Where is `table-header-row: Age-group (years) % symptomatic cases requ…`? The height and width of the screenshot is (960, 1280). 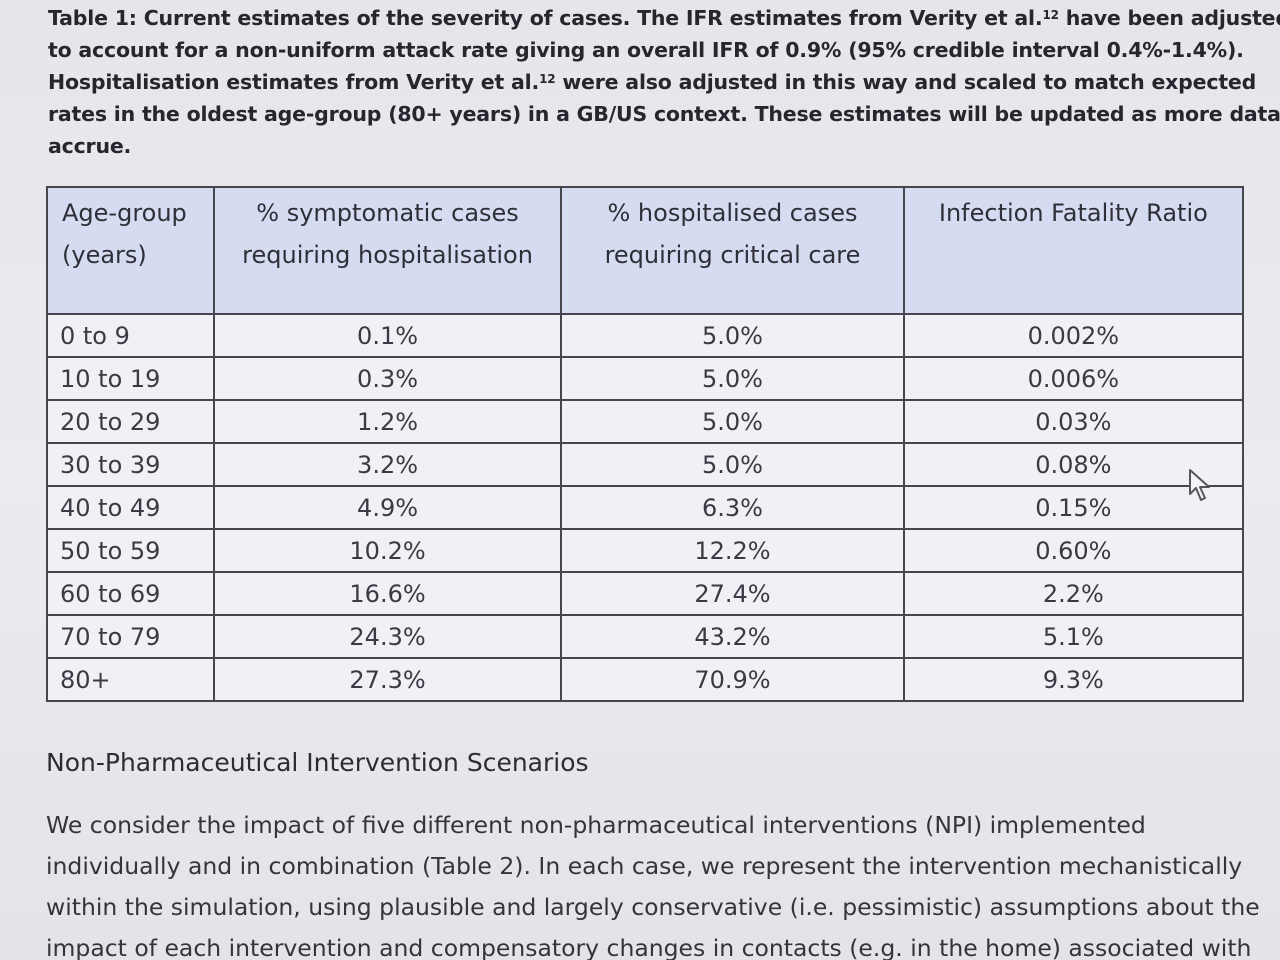 table-header-row: Age-group (years) % symptomatic cases requ… is located at coordinates (645, 250).